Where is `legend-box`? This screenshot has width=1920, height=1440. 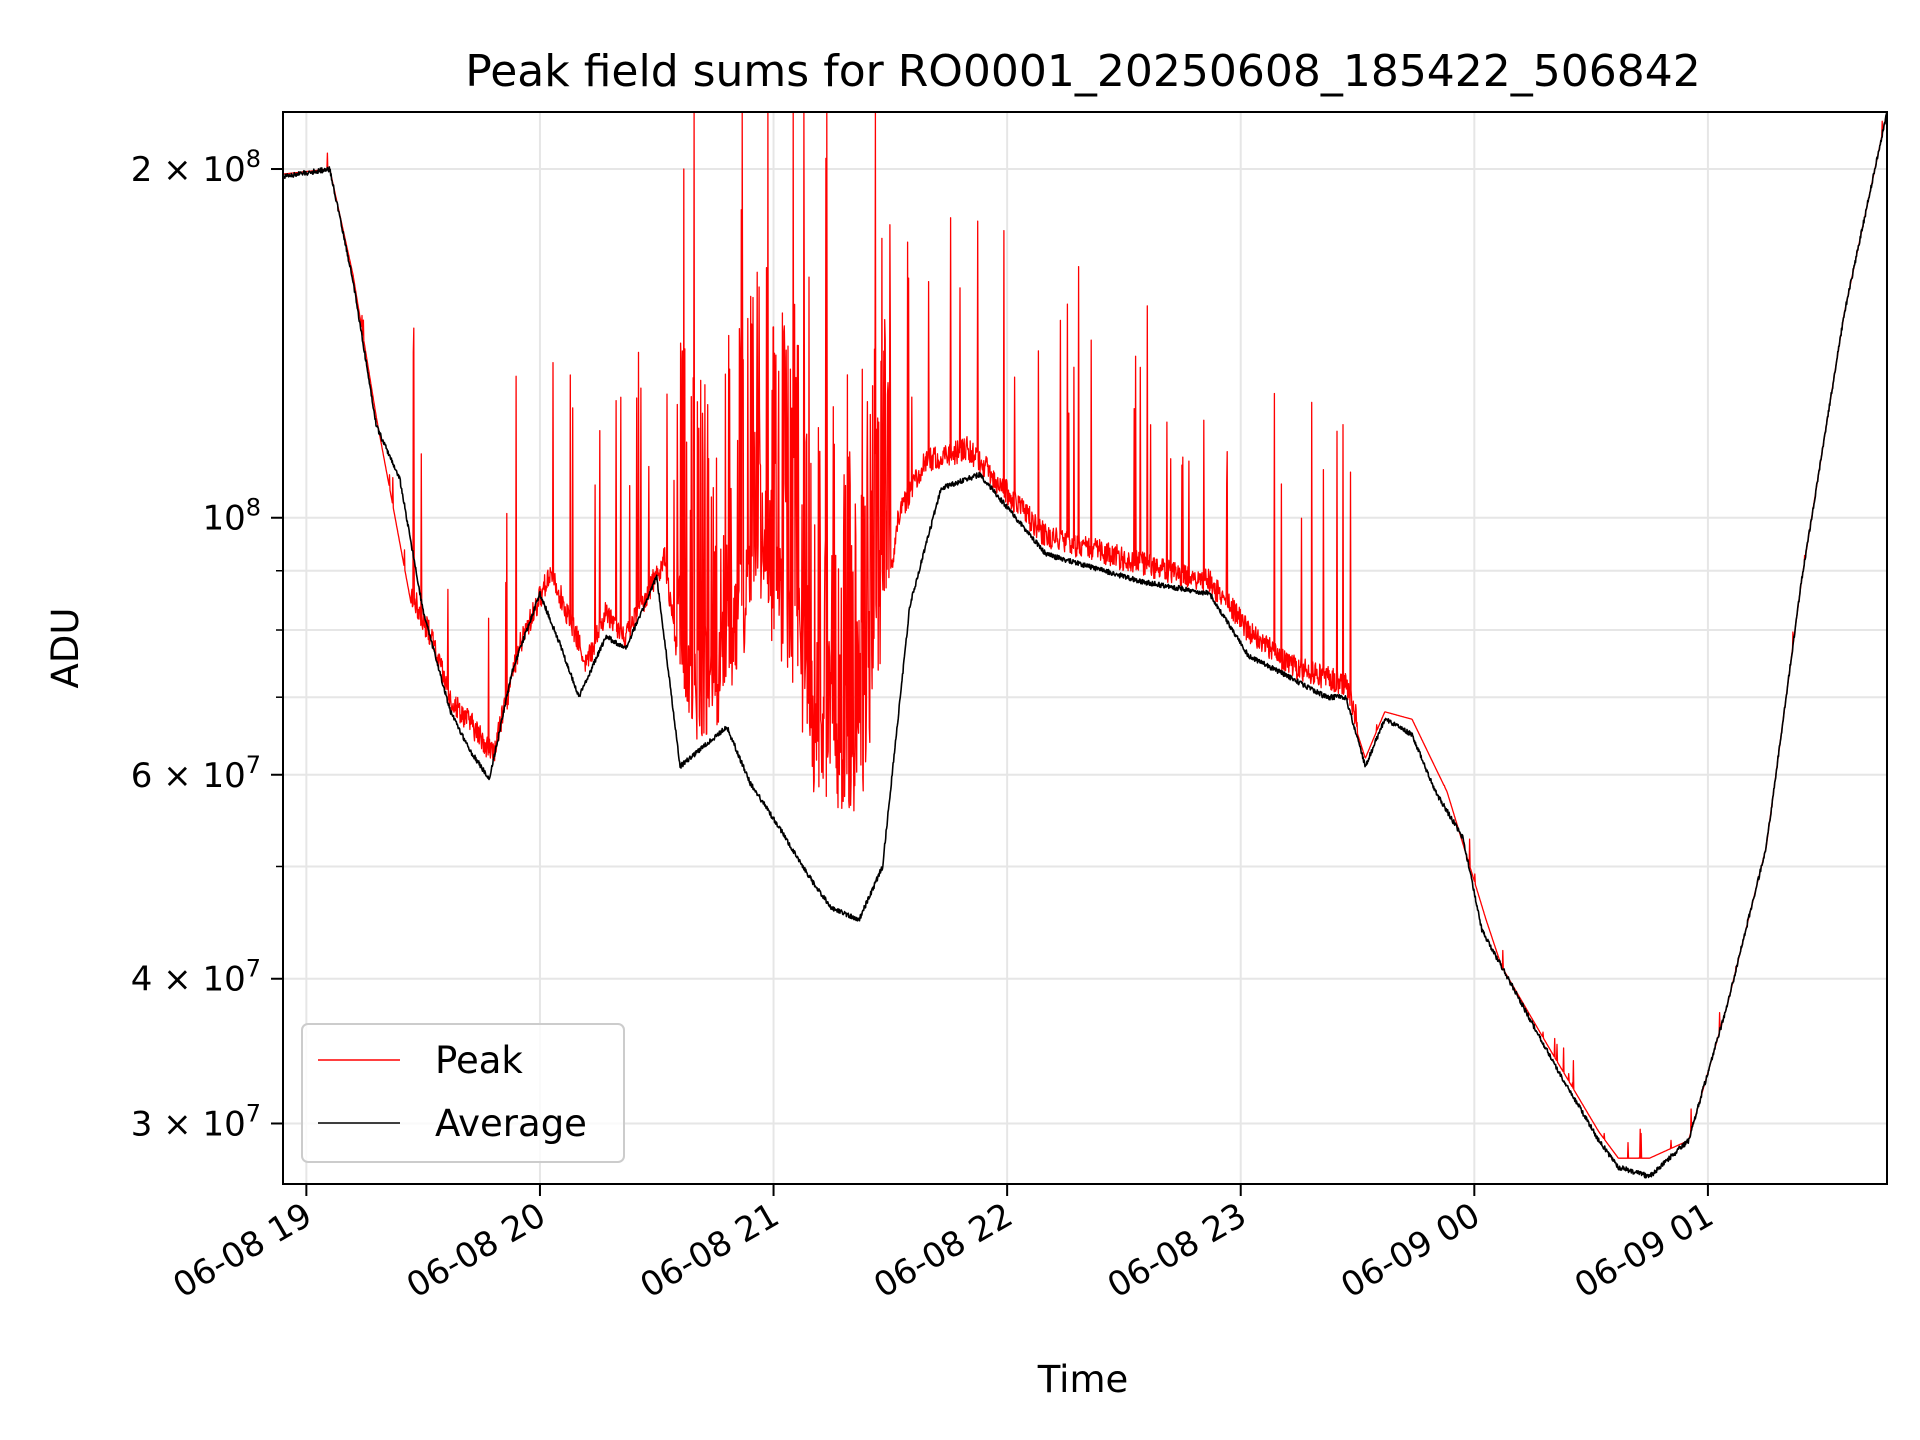
legend-box is located at coordinates (463, 1093).